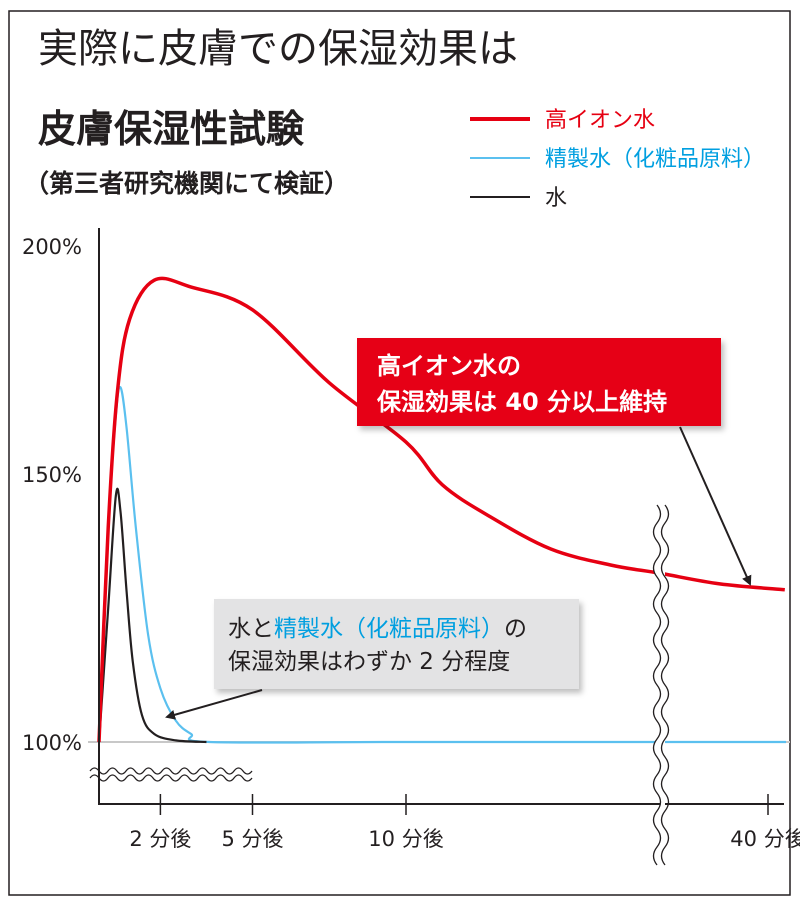  I want to click on x-tick-label: 10 分後, so click(405, 839).